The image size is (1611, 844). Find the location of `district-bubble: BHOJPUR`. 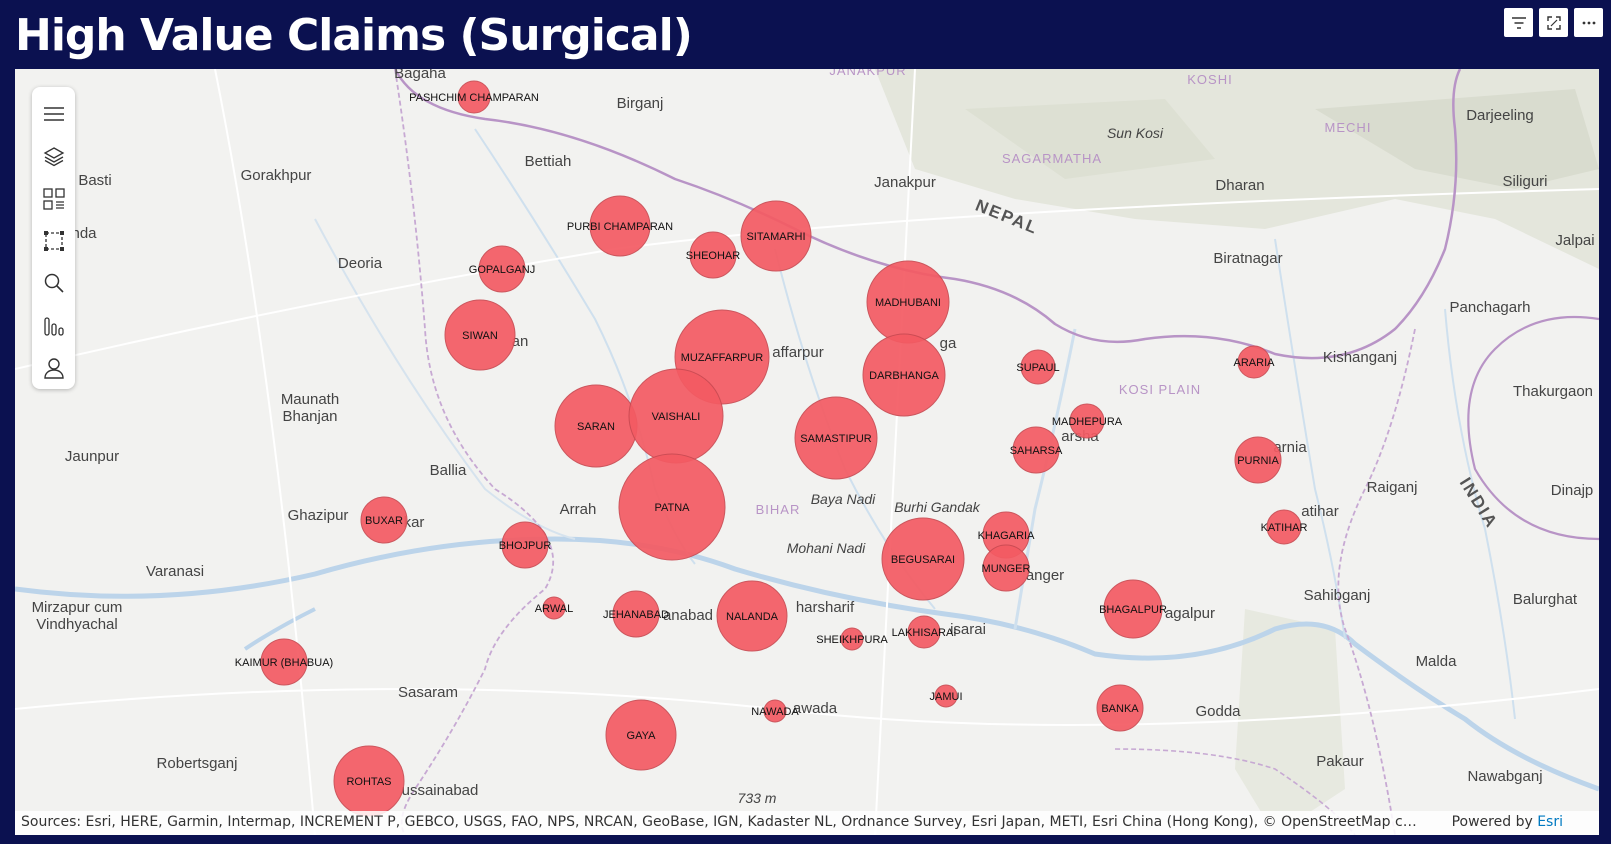

district-bubble: BHOJPUR is located at coordinates (525, 545).